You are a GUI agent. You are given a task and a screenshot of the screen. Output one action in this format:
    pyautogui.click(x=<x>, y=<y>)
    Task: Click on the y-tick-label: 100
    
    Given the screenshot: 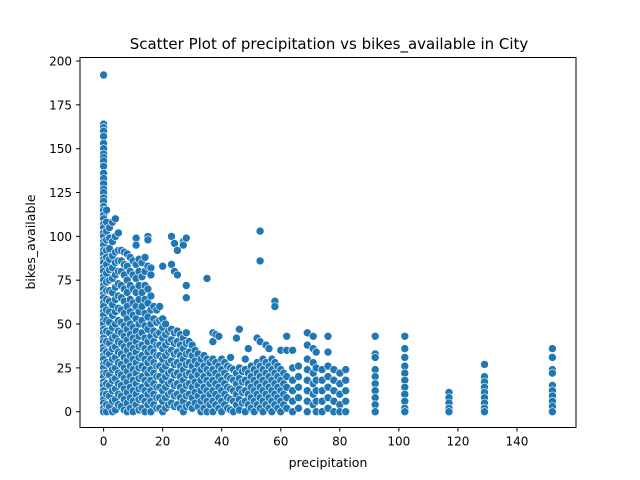 What is the action you would take?
    pyautogui.click(x=60, y=237)
    